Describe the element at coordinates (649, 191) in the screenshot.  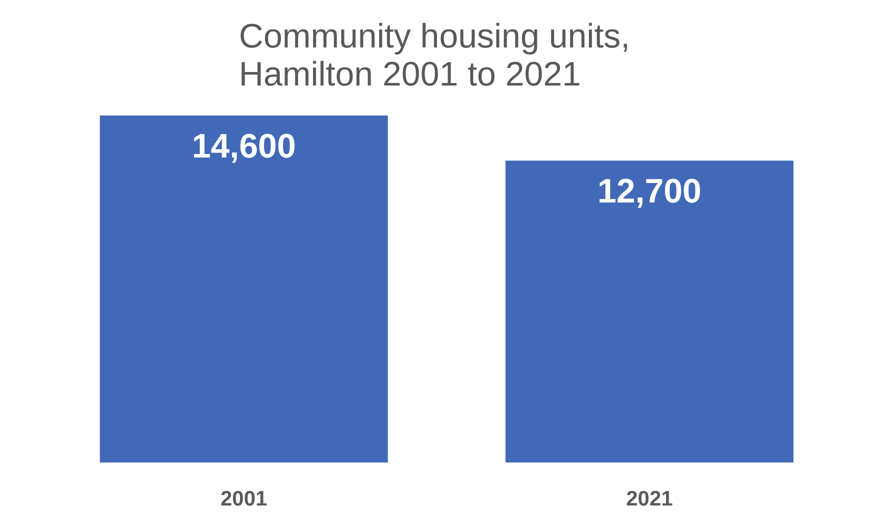
I see `data-label: 12,700` at that location.